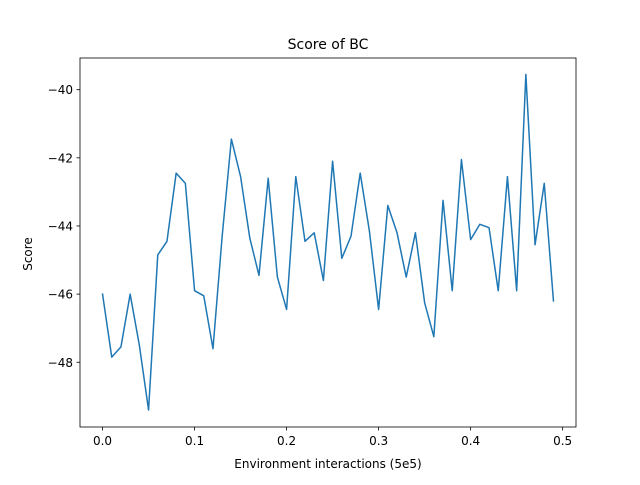  I want to click on x-tick-label: 0.3, so click(378, 441).